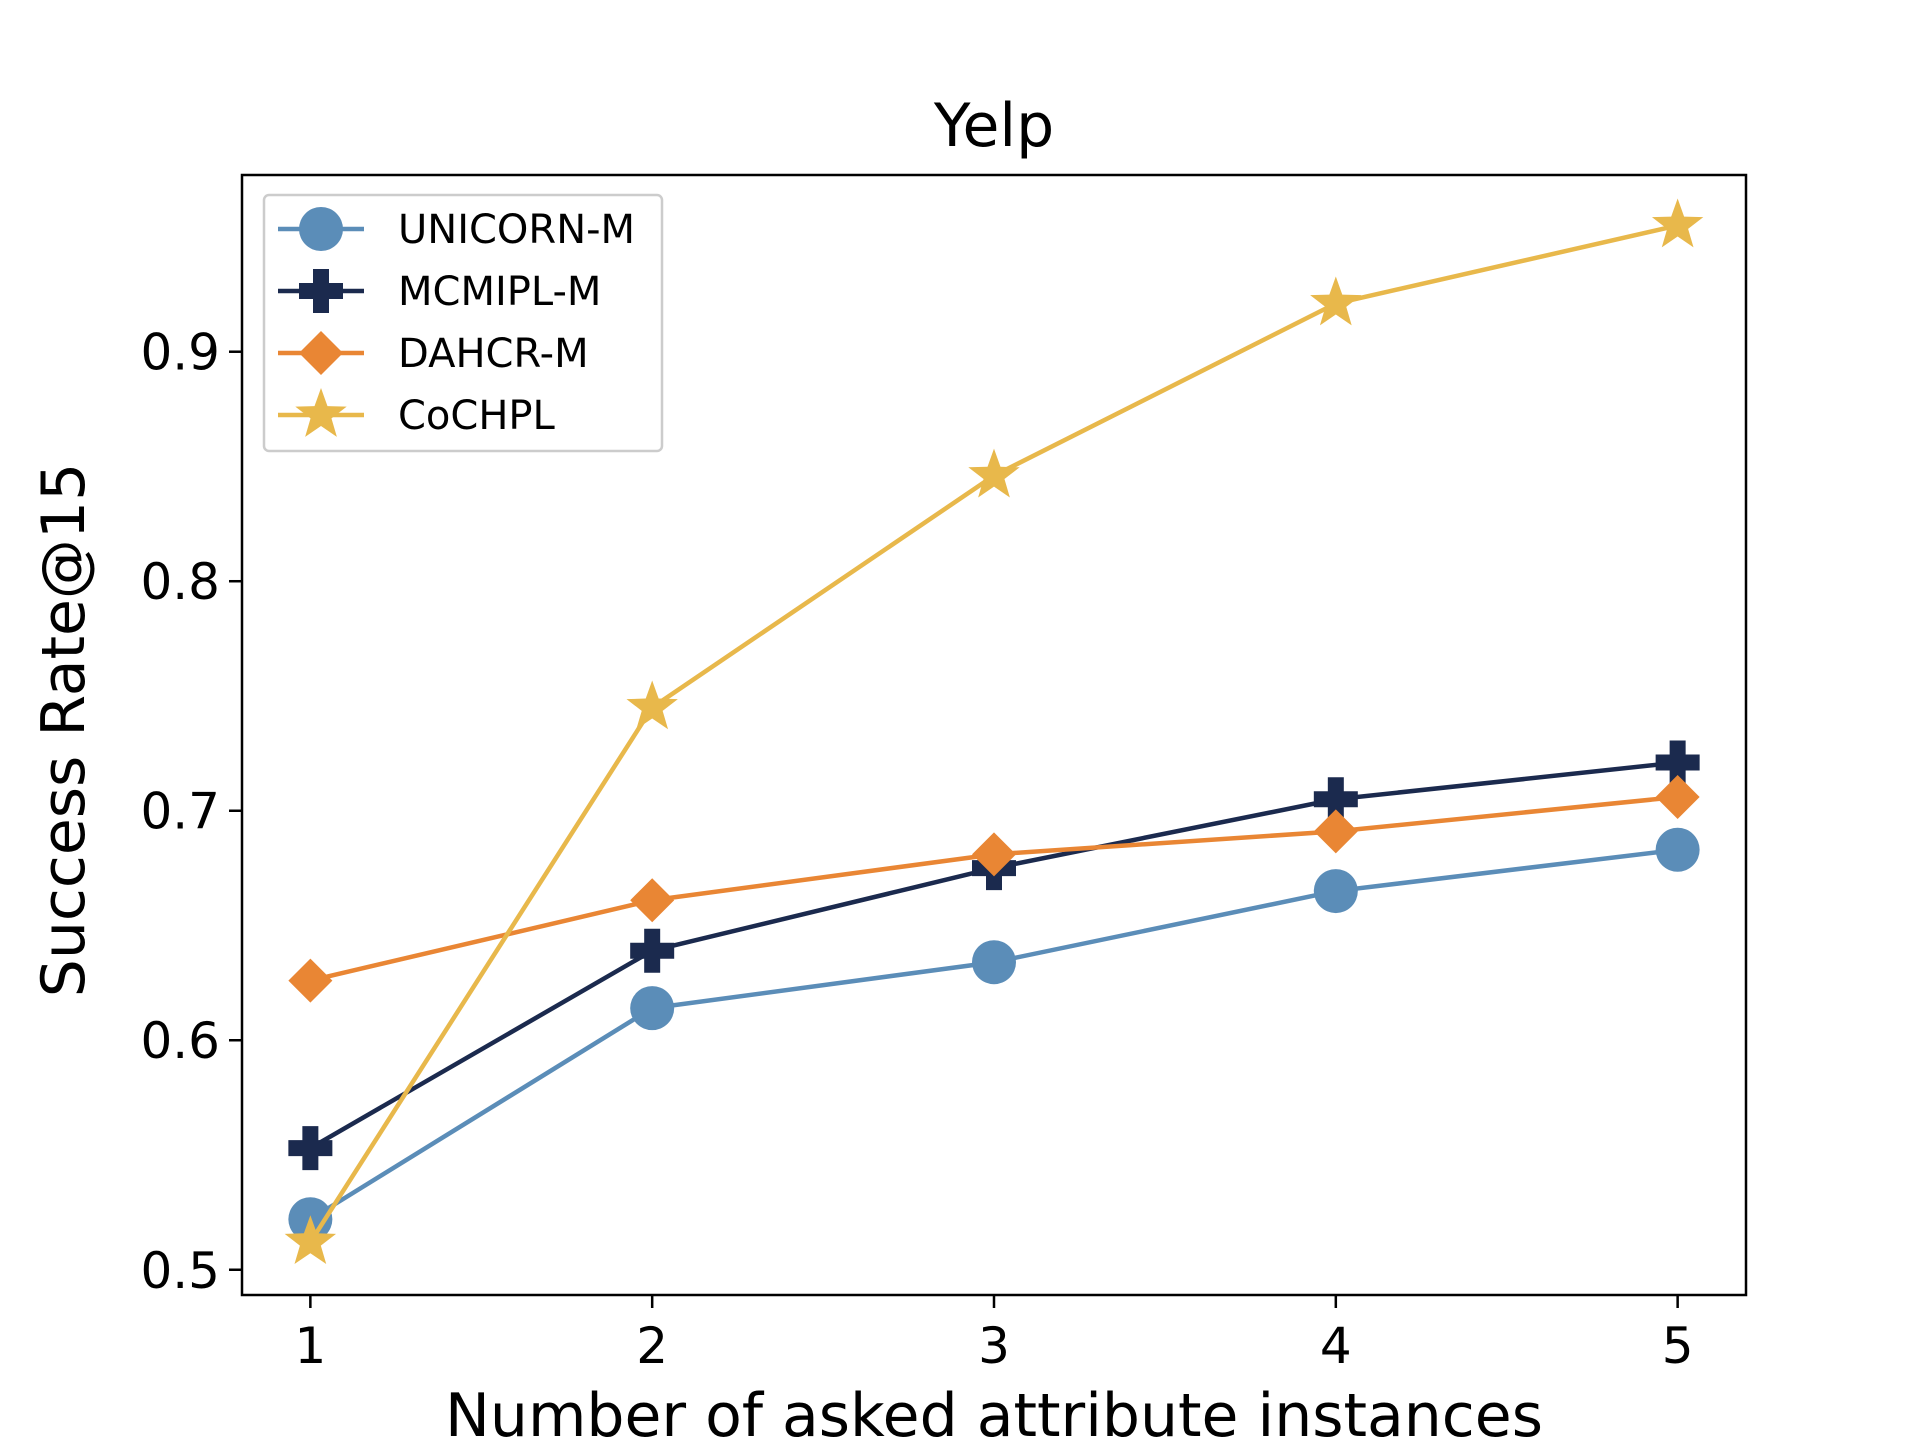  Describe the element at coordinates (994, 1346) in the screenshot. I see `x-tick-label: 3` at that location.